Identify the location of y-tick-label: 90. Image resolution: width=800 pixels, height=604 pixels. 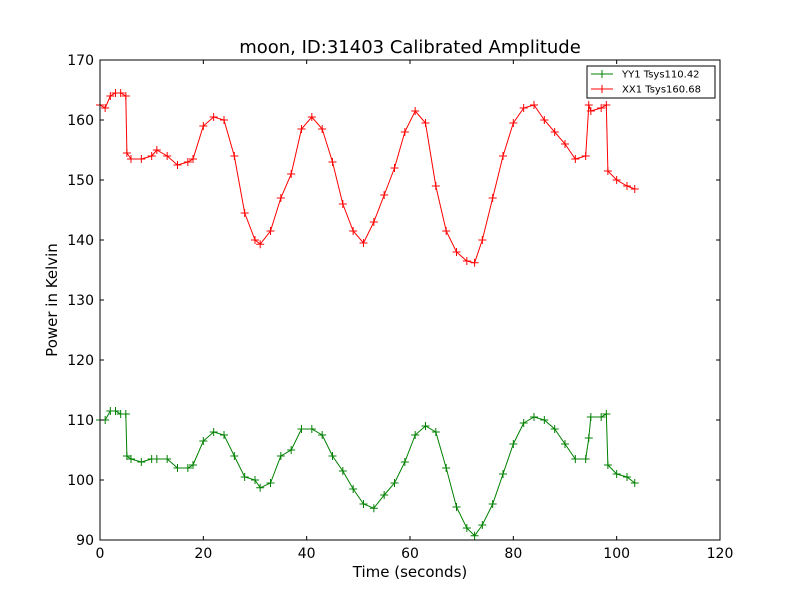
(85, 541).